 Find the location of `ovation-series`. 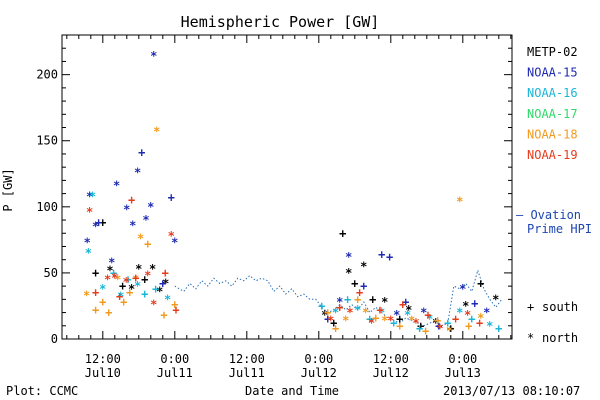

ovation-series is located at coordinates (338, 297).